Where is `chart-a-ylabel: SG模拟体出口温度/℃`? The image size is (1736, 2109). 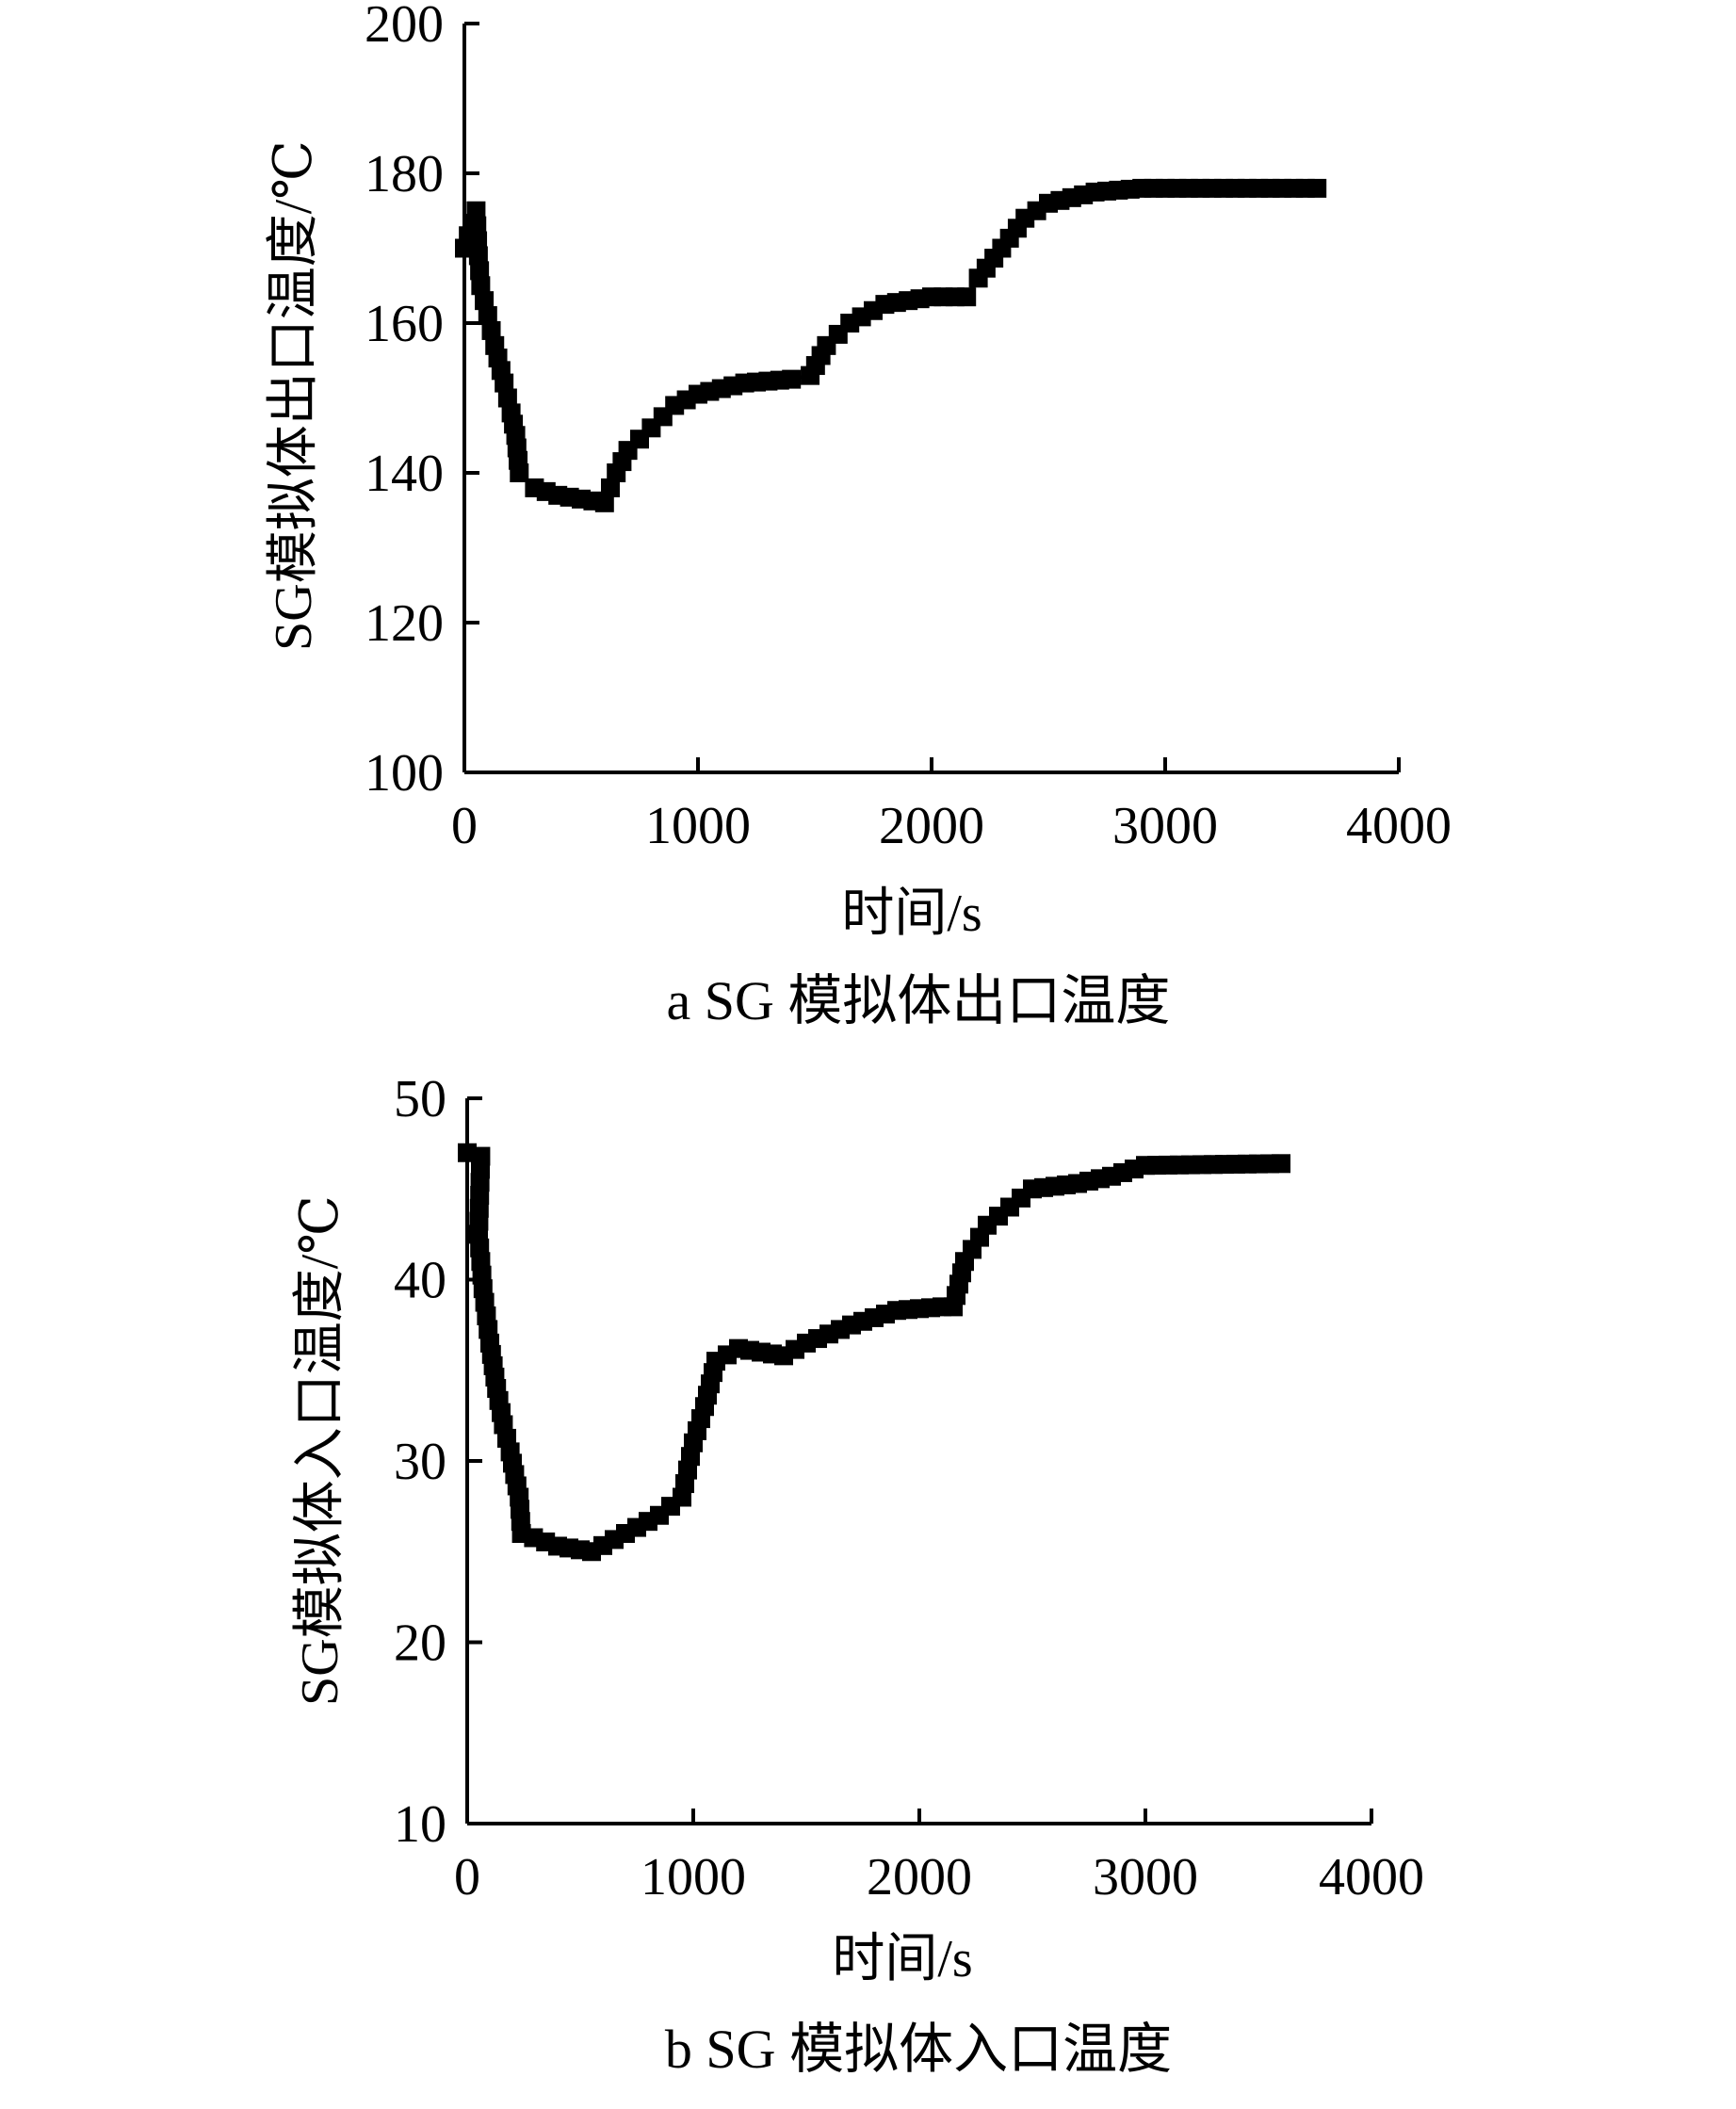 chart-a-ylabel: SG模拟体出口温度/℃ is located at coordinates (294, 395).